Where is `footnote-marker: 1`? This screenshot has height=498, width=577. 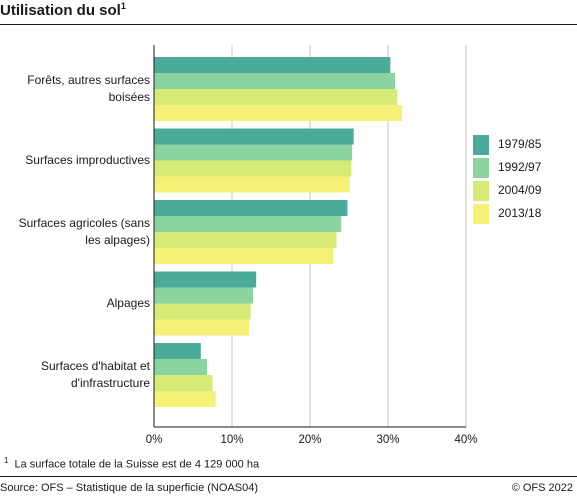 footnote-marker: 1 is located at coordinates (6, 460).